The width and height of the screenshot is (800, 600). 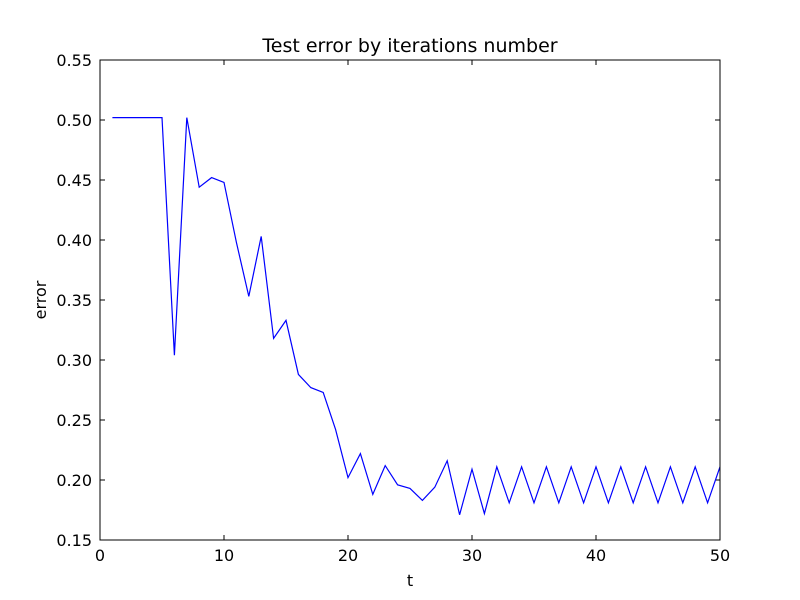 I want to click on x-tick-label: 30, so click(x=472, y=555).